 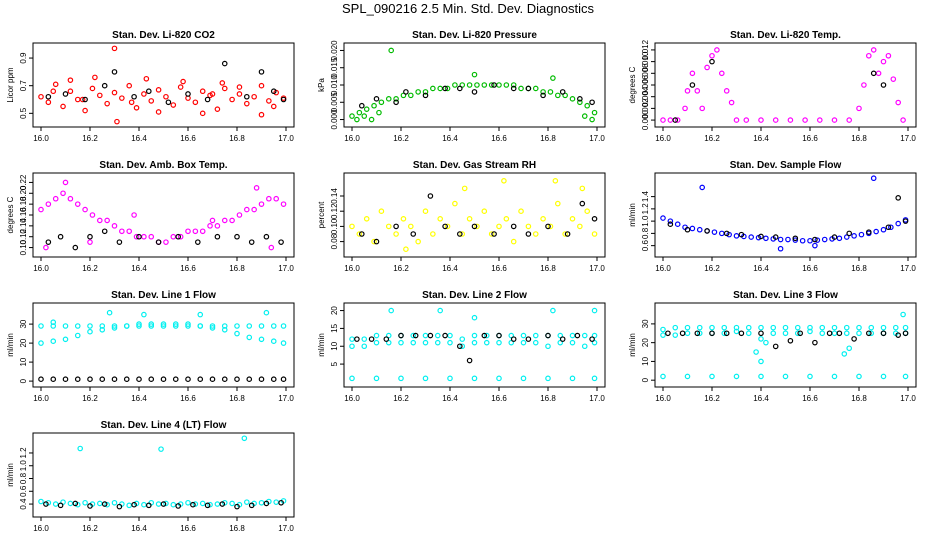 I want to click on chart-title: Stan. Dev. Sample Flow, so click(x=786, y=165).